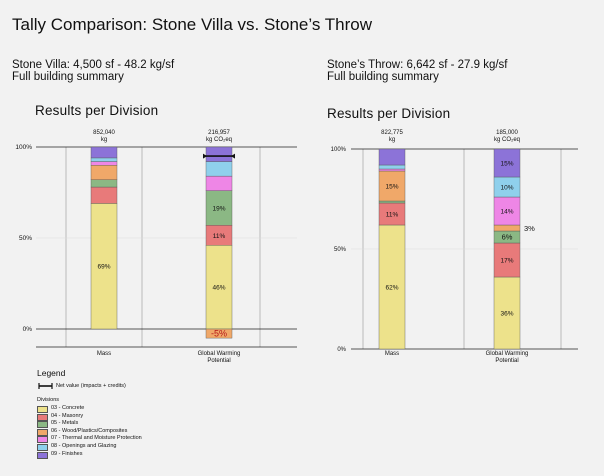 Image resolution: width=604 pixels, height=476 pixels. Describe the element at coordinates (68, 77) in the screenshot. I see `left-subtitle-line2: Full building summary` at that location.